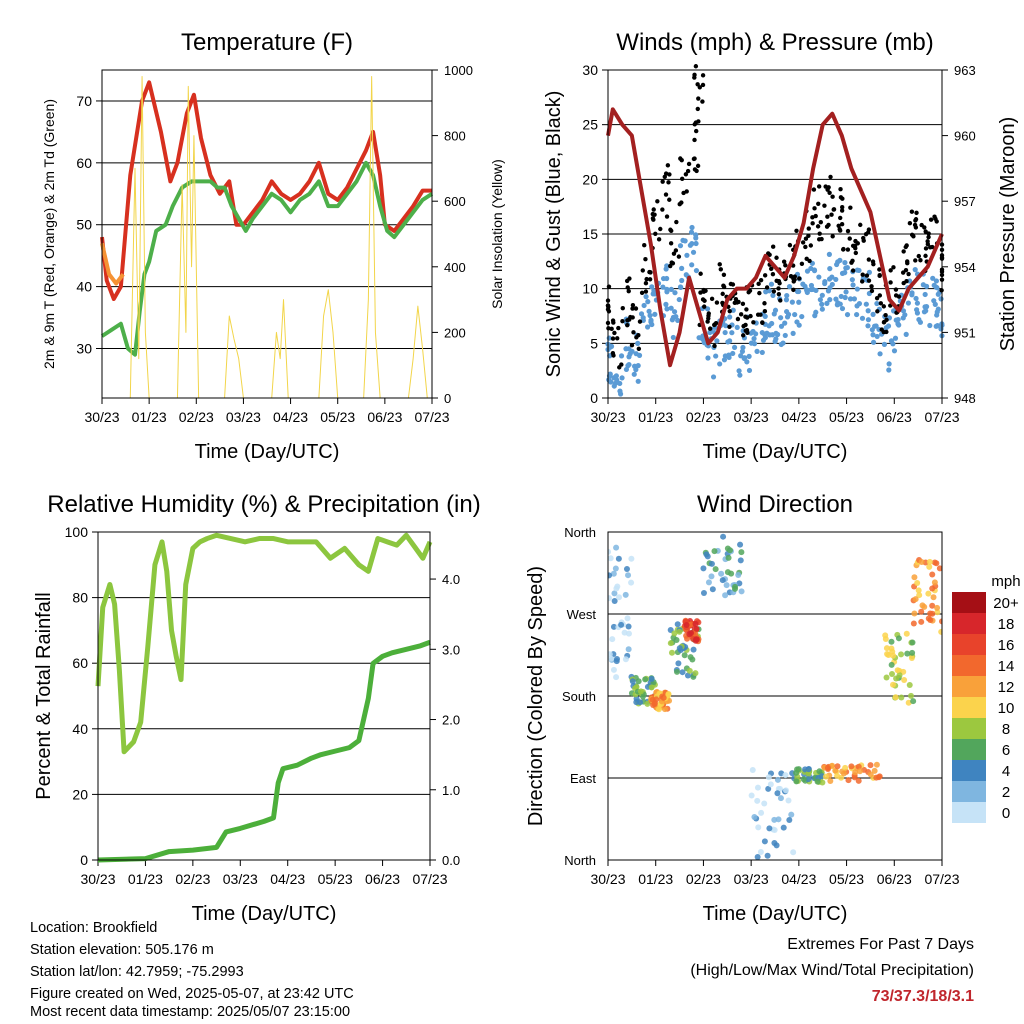 The height and width of the screenshot is (1024, 1024). I want to click on legend-swatch, so click(969, 665).